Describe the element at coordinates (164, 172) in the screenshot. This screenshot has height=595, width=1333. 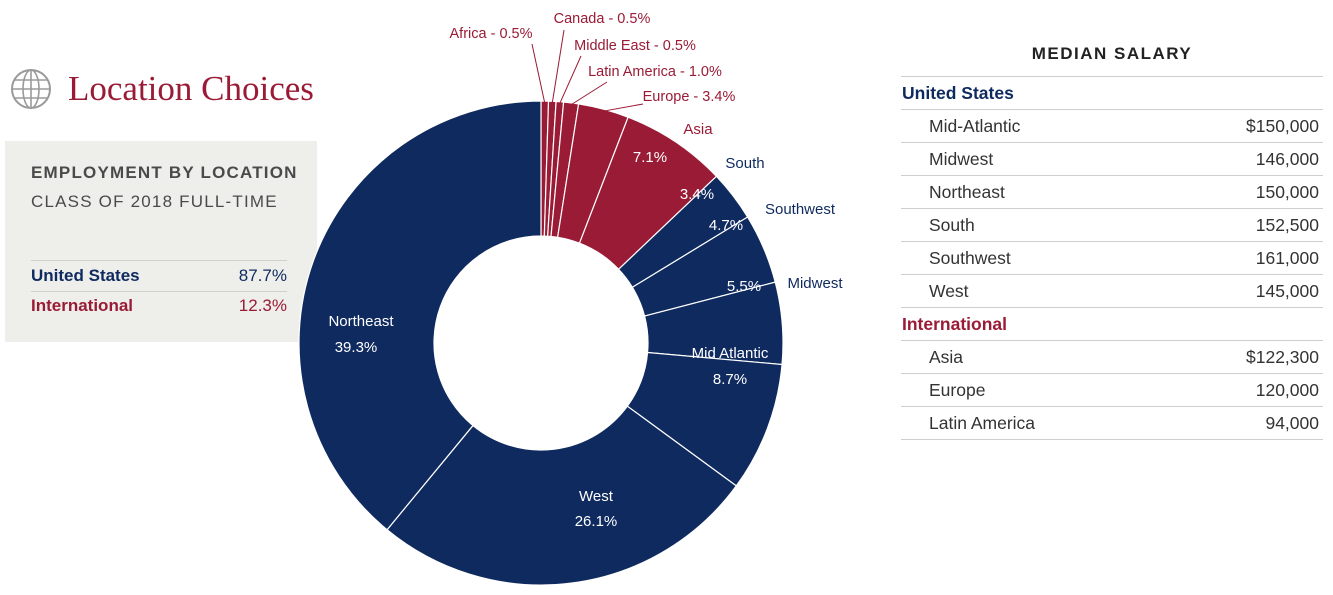
I see `summary-title: EMPLOYMENT BY LOCATION` at that location.